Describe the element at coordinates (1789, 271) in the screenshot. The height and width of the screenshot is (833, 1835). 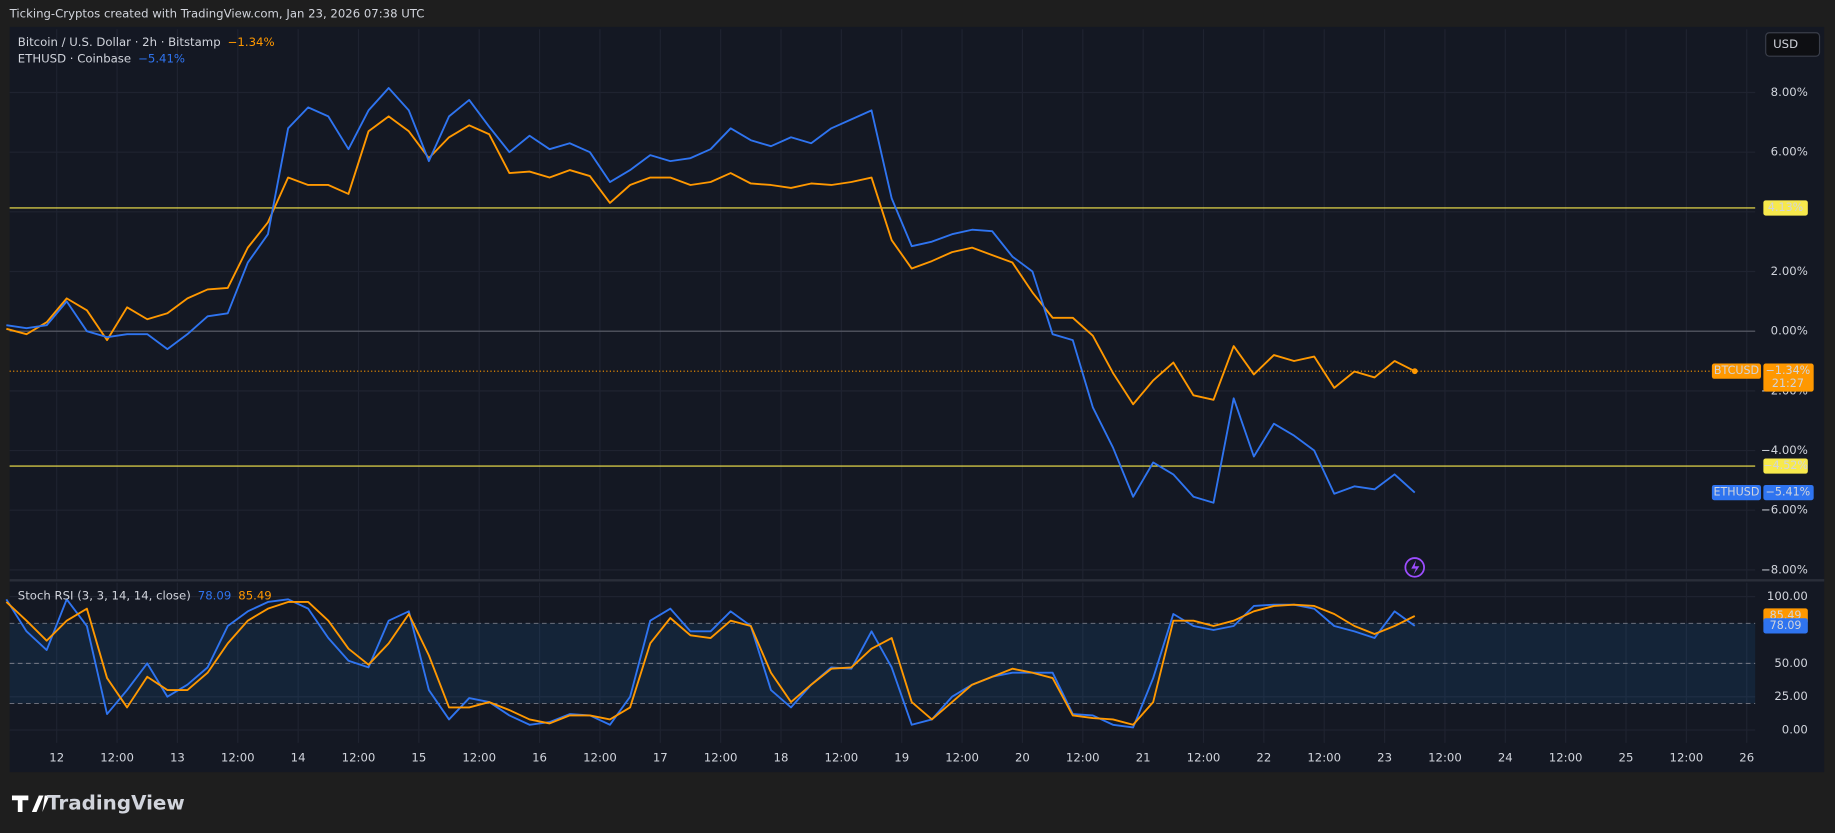
I see `y-tick-label: 2.00%` at that location.